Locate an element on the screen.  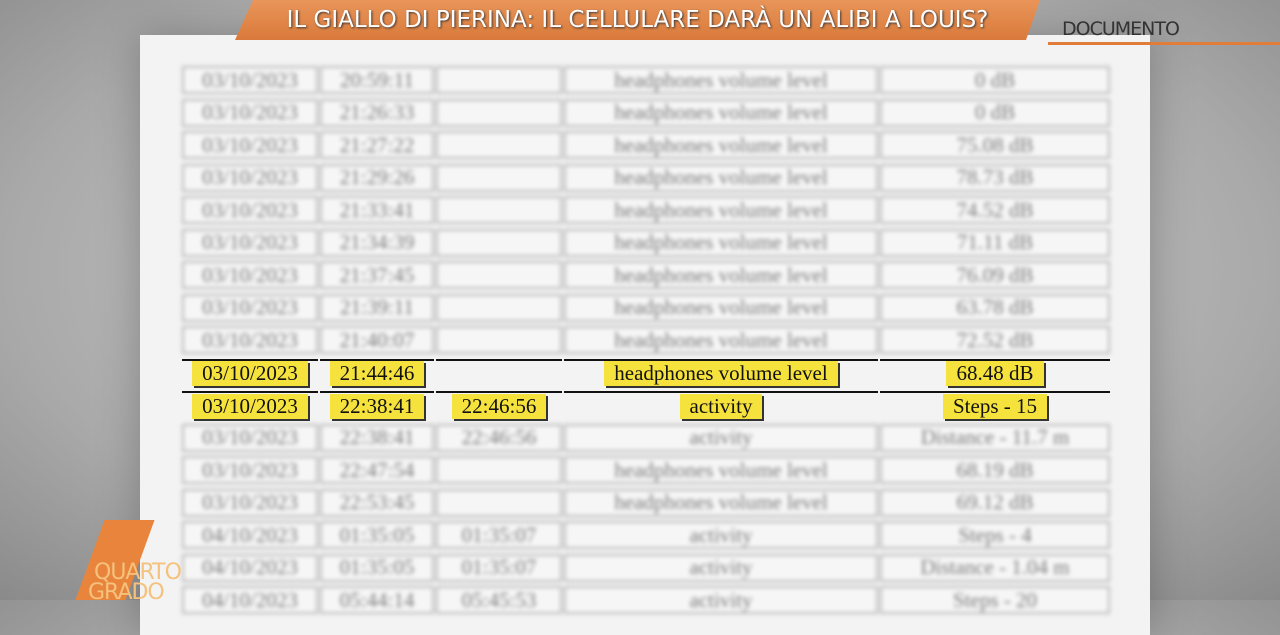
cell-text: Steps - 20 is located at coordinates (995, 599).